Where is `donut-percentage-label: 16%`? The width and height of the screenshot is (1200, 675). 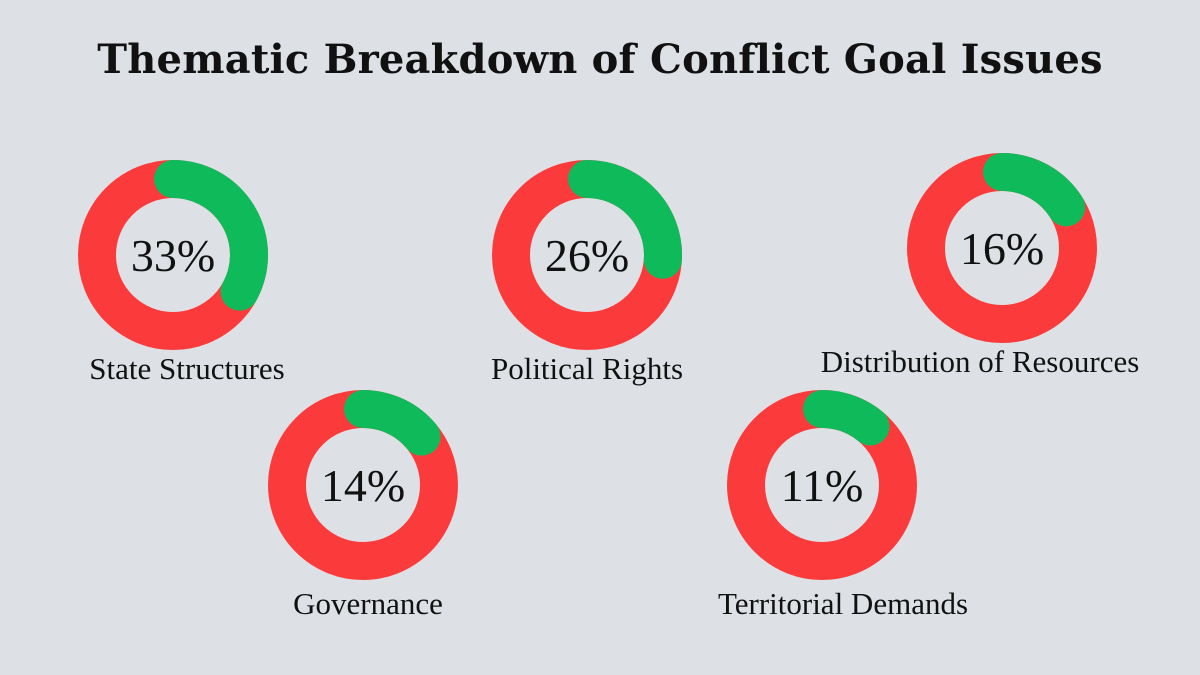 donut-percentage-label: 16% is located at coordinates (1002, 248).